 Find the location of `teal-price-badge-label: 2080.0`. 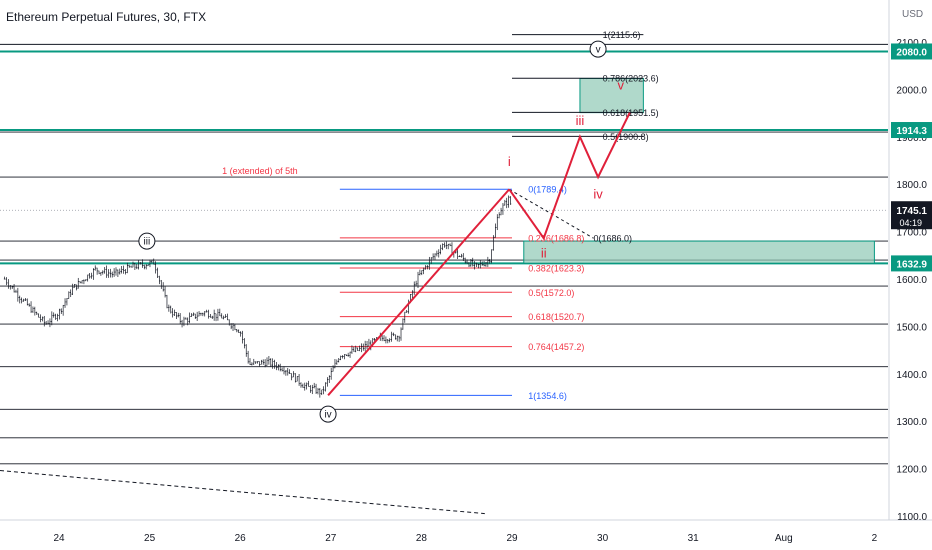

teal-price-badge-label: 2080.0 is located at coordinates (911, 52).